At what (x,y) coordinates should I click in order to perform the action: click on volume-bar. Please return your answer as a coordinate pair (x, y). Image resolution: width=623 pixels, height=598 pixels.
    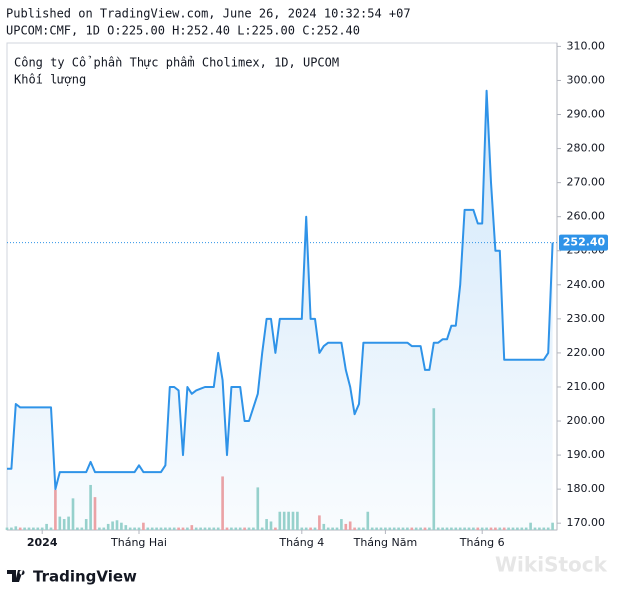
    Looking at the image, I should click on (552, 526).